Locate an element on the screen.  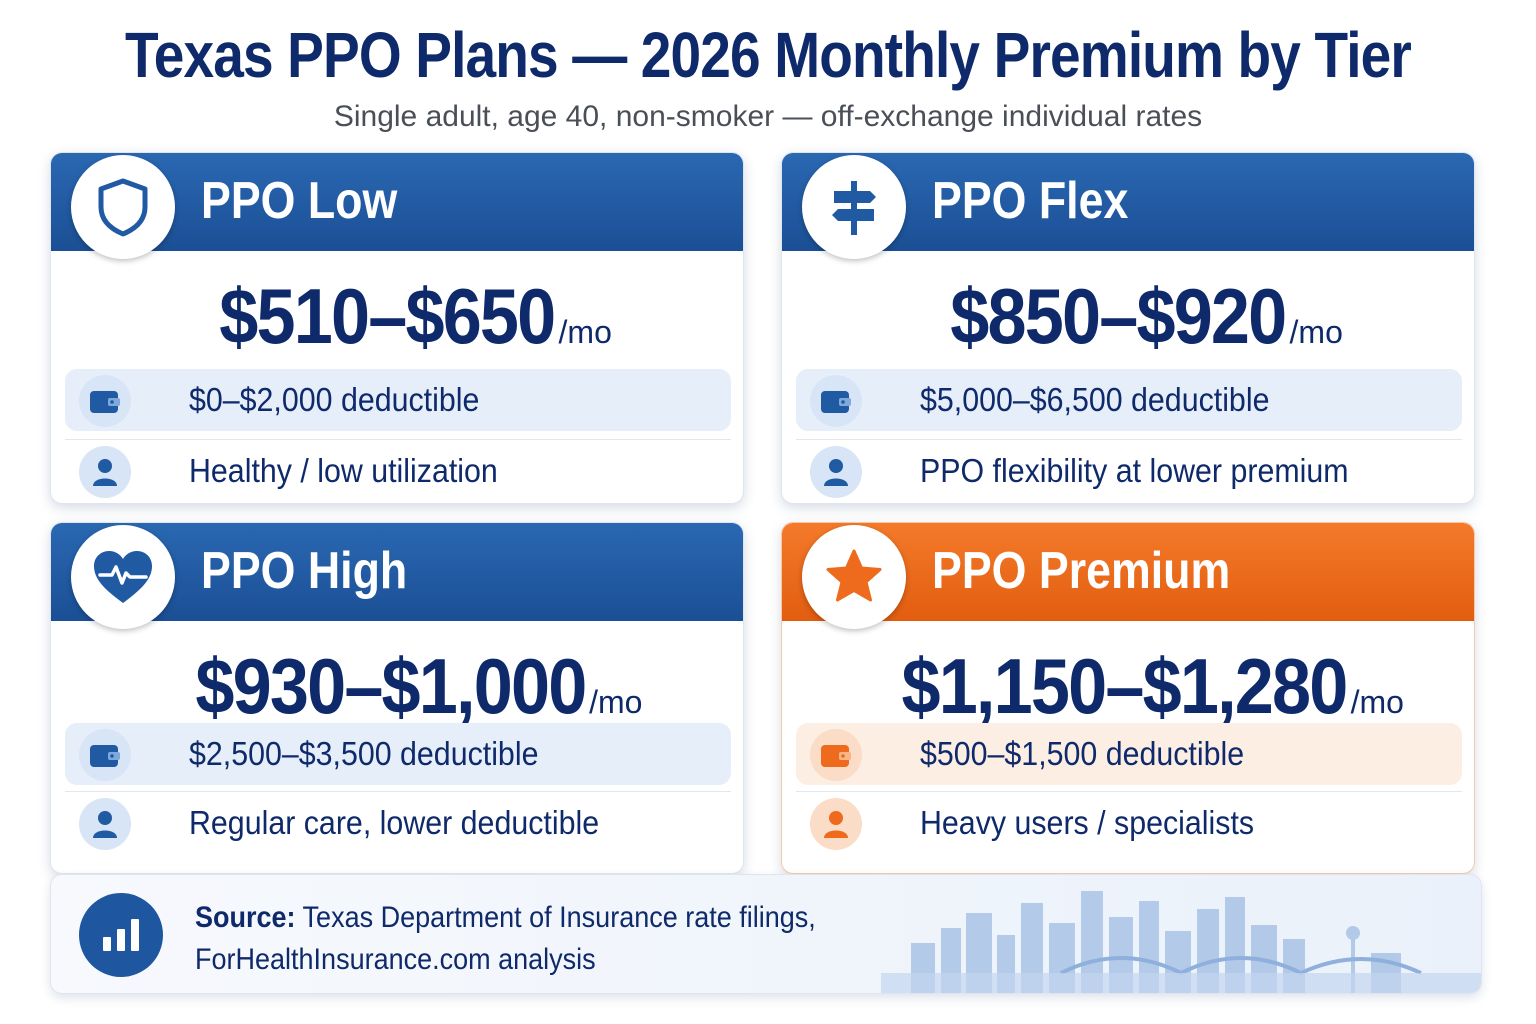
heart-pulse-icon is located at coordinates (123, 577).